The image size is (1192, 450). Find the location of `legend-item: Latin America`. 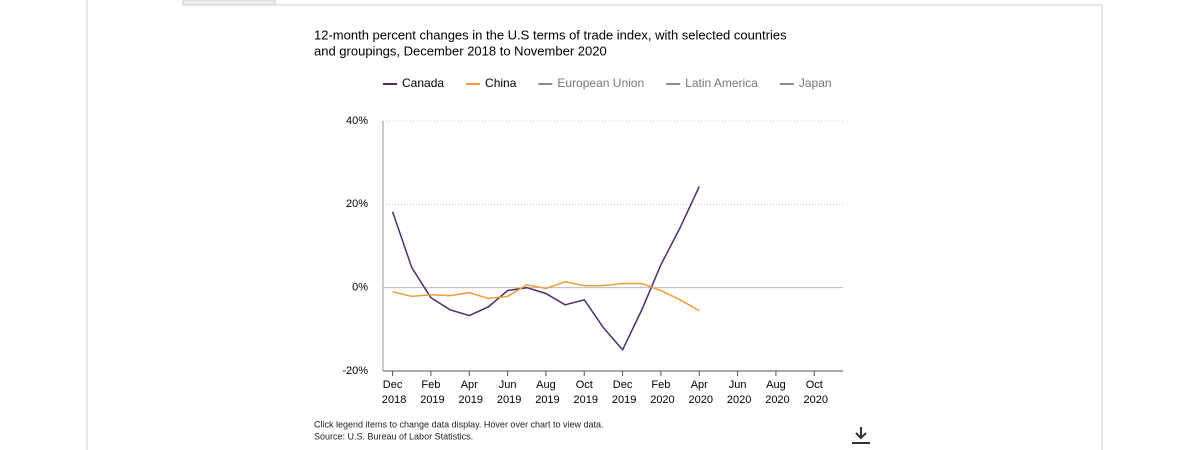

legend-item: Latin America is located at coordinates (712, 83).